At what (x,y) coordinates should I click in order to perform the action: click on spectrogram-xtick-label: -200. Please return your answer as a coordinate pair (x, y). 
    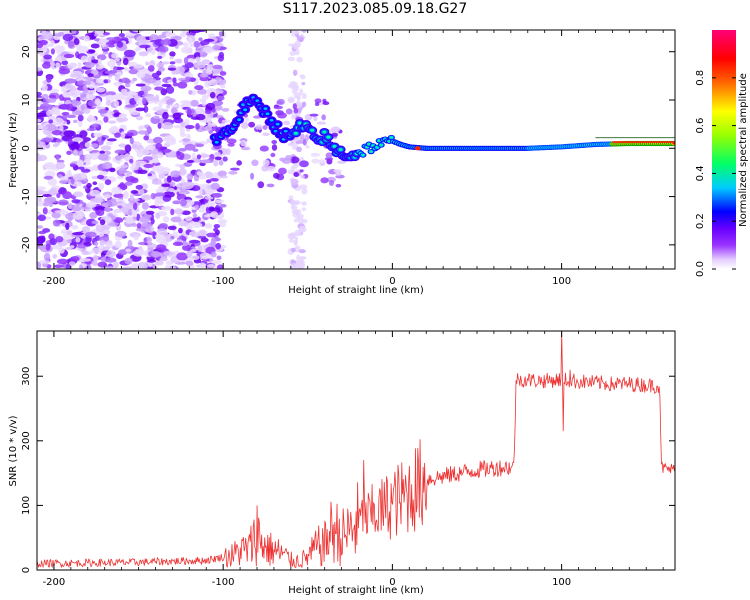
    Looking at the image, I should click on (54, 281).